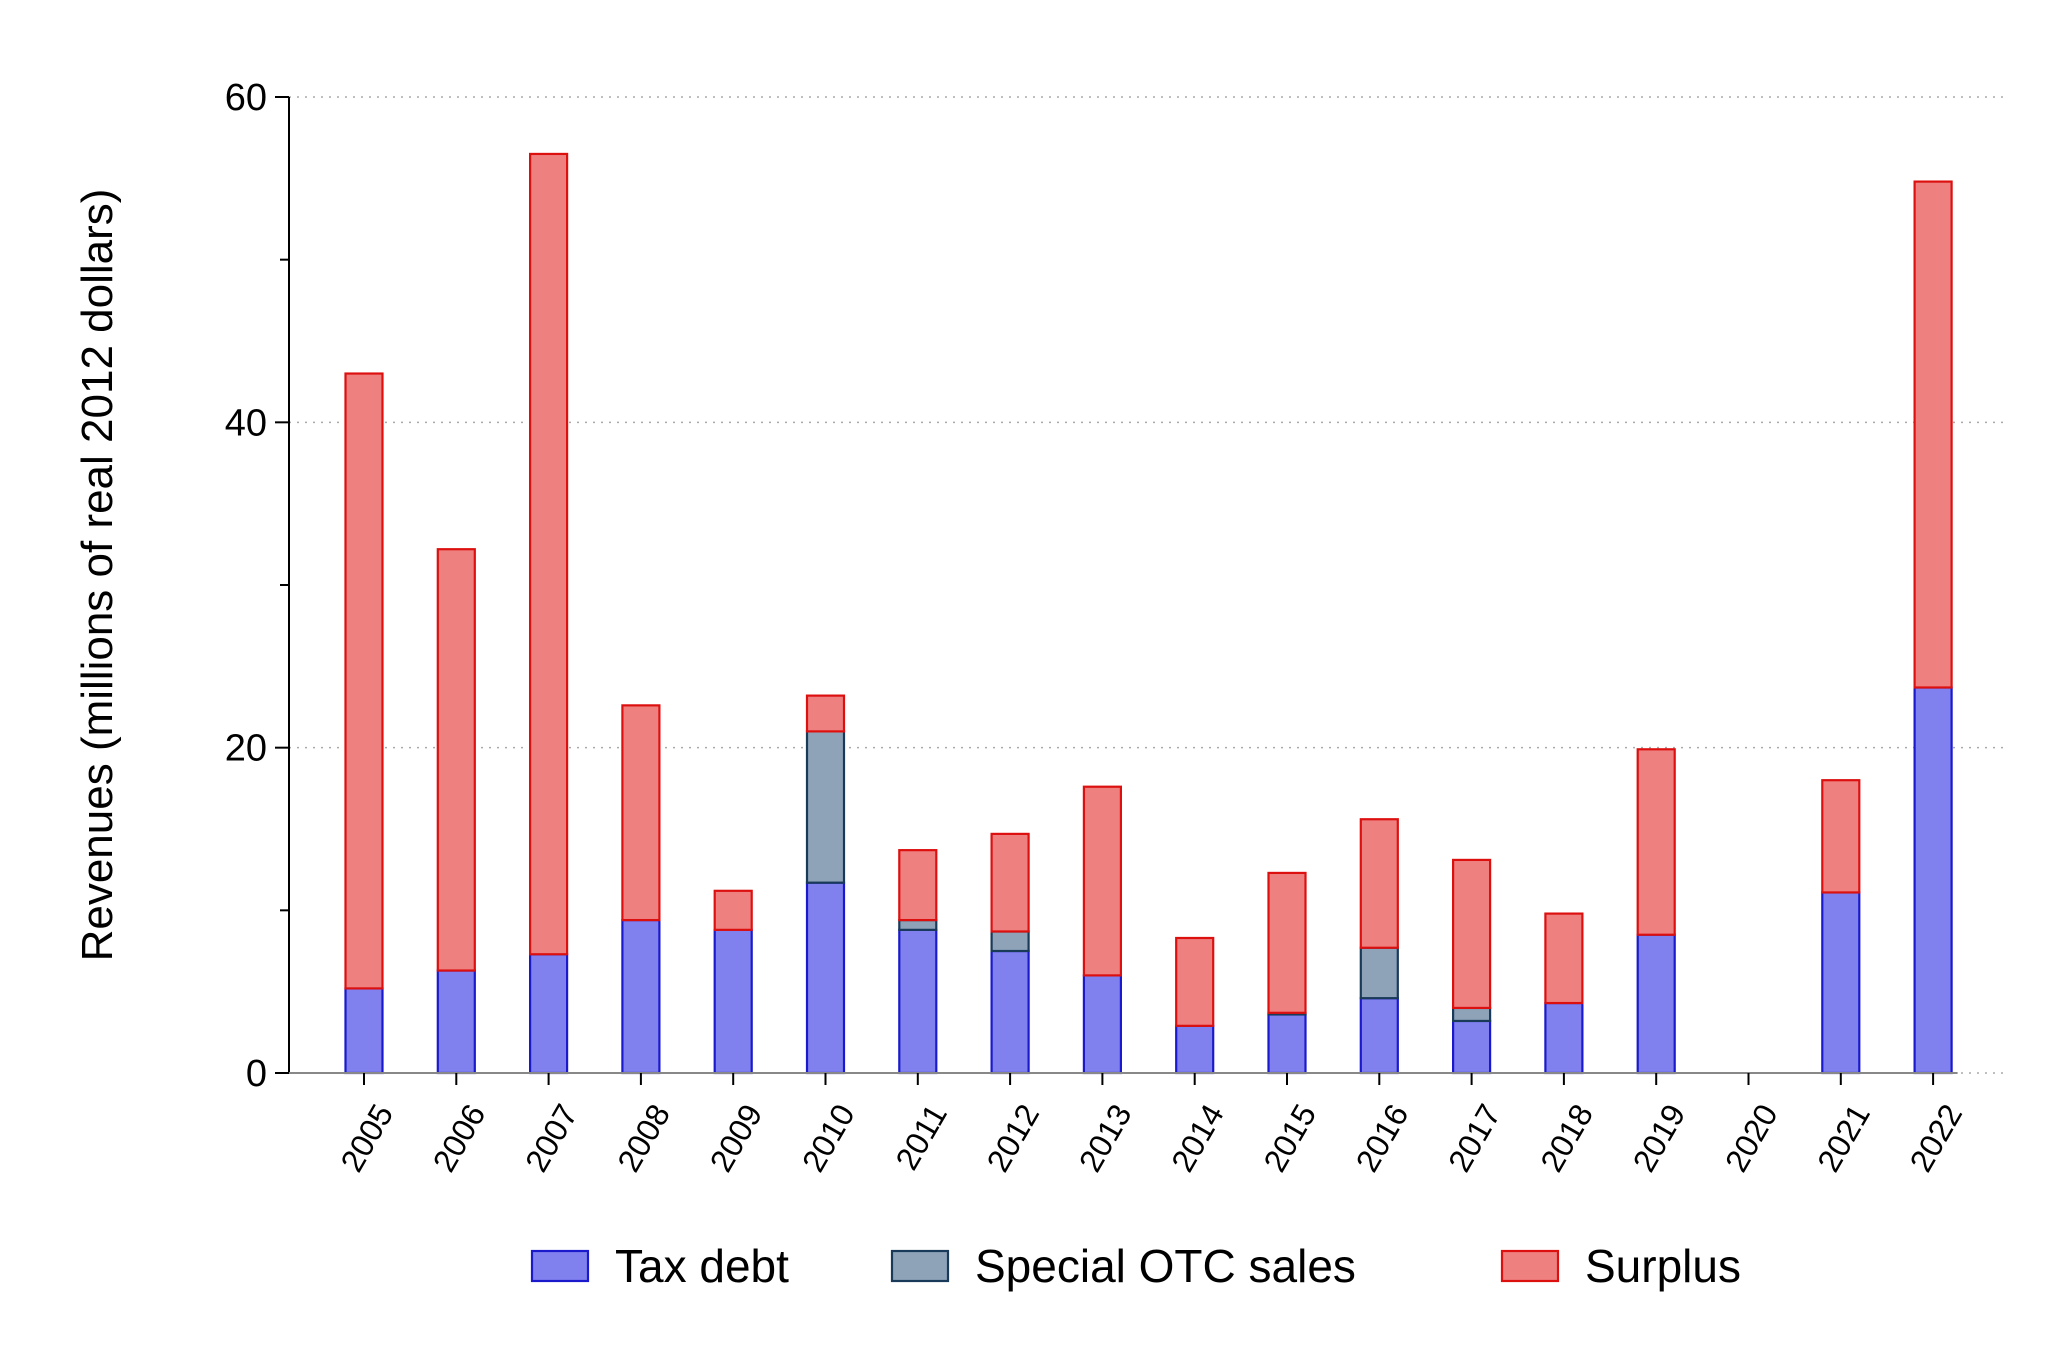 The width and height of the screenshot is (2048, 1365). Describe the element at coordinates (246, 98) in the screenshot. I see `y-tick-label: 60` at that location.